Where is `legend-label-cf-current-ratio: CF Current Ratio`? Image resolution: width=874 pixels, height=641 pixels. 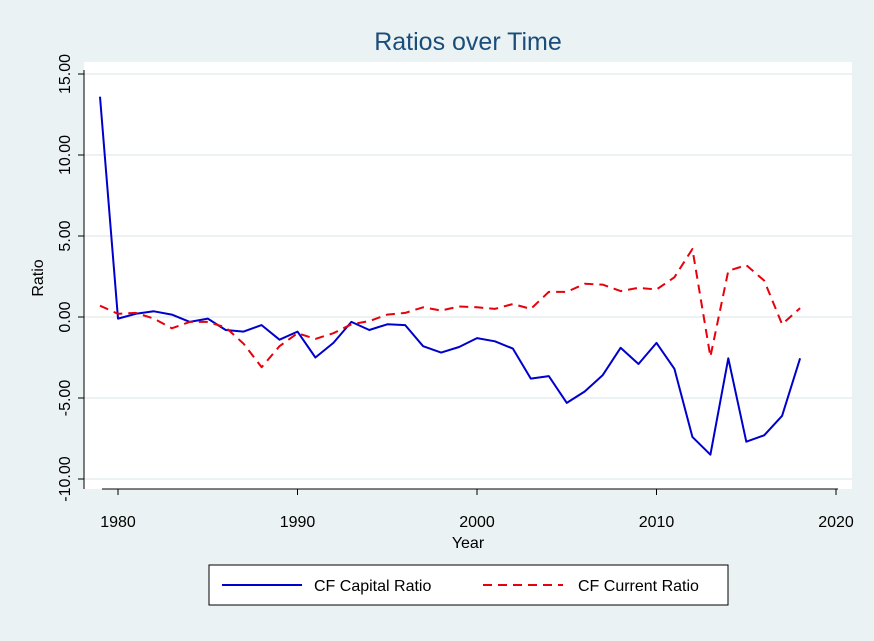
legend-label-cf-current-ratio: CF Current Ratio is located at coordinates (638, 586).